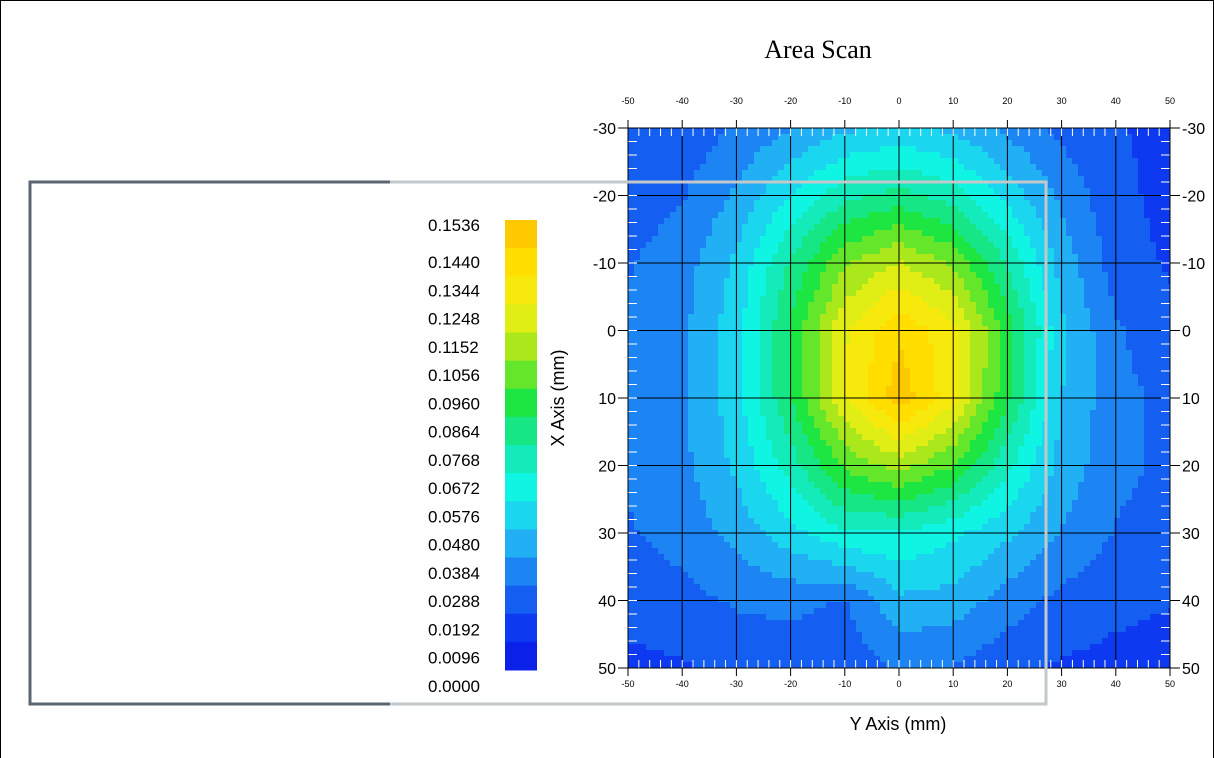  I want to click on colorbar-label: 0.1056, so click(454, 375).